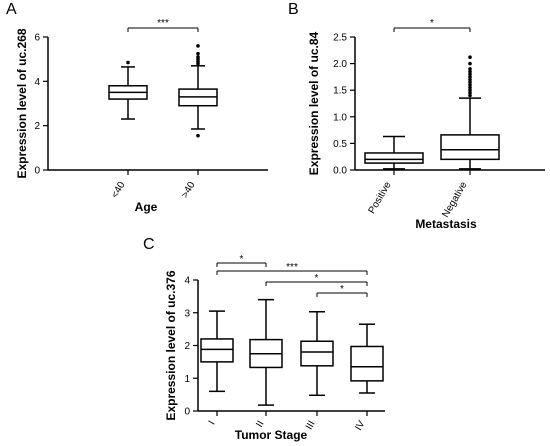 The image size is (550, 446). What do you see at coordinates (119, 190) in the screenshot?
I see `panel-a-x-tick-label: <40` at bounding box center [119, 190].